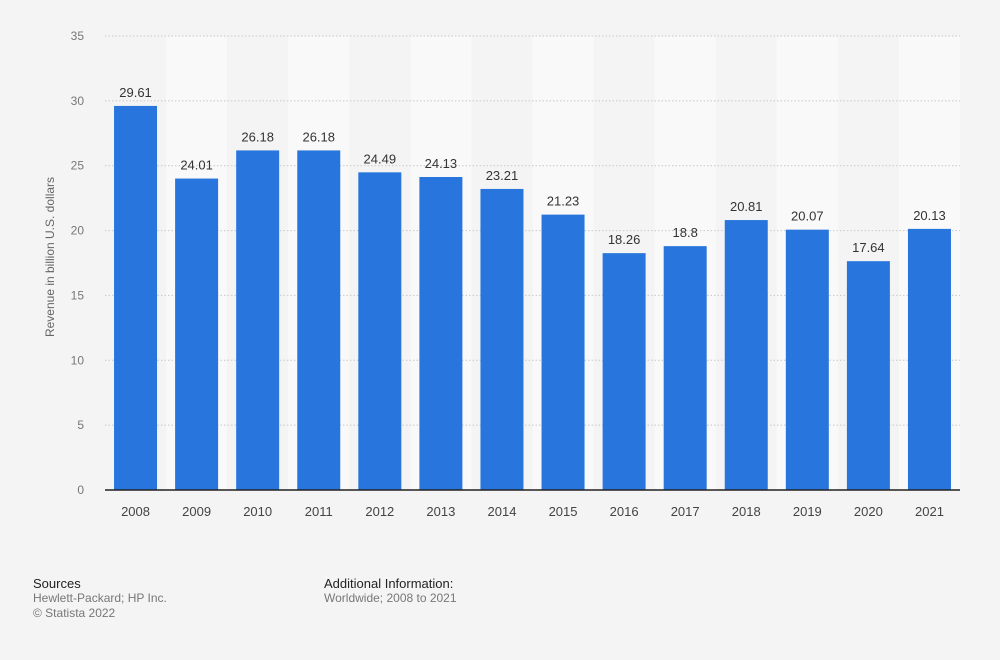  I want to click on y-axis-label: Revenue in billion U.S. dollars, so click(50, 257).